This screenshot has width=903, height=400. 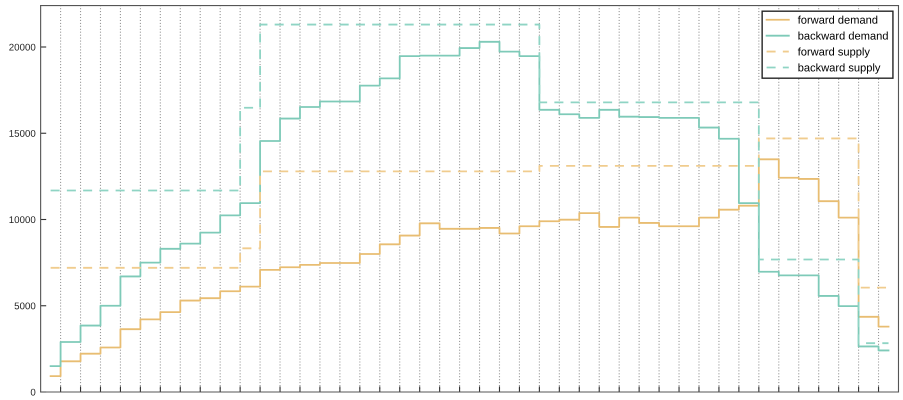 What do you see at coordinates (22, 220) in the screenshot?
I see `y-tick-label: 10000` at bounding box center [22, 220].